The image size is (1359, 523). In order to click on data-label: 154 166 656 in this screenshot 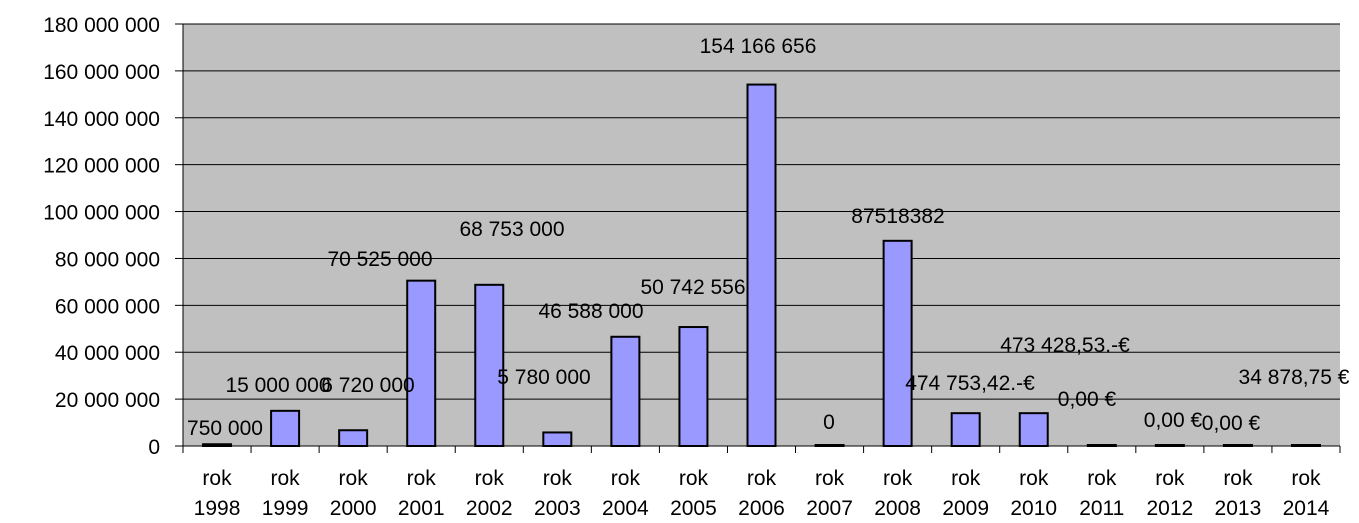, I will do `click(758, 46)`.